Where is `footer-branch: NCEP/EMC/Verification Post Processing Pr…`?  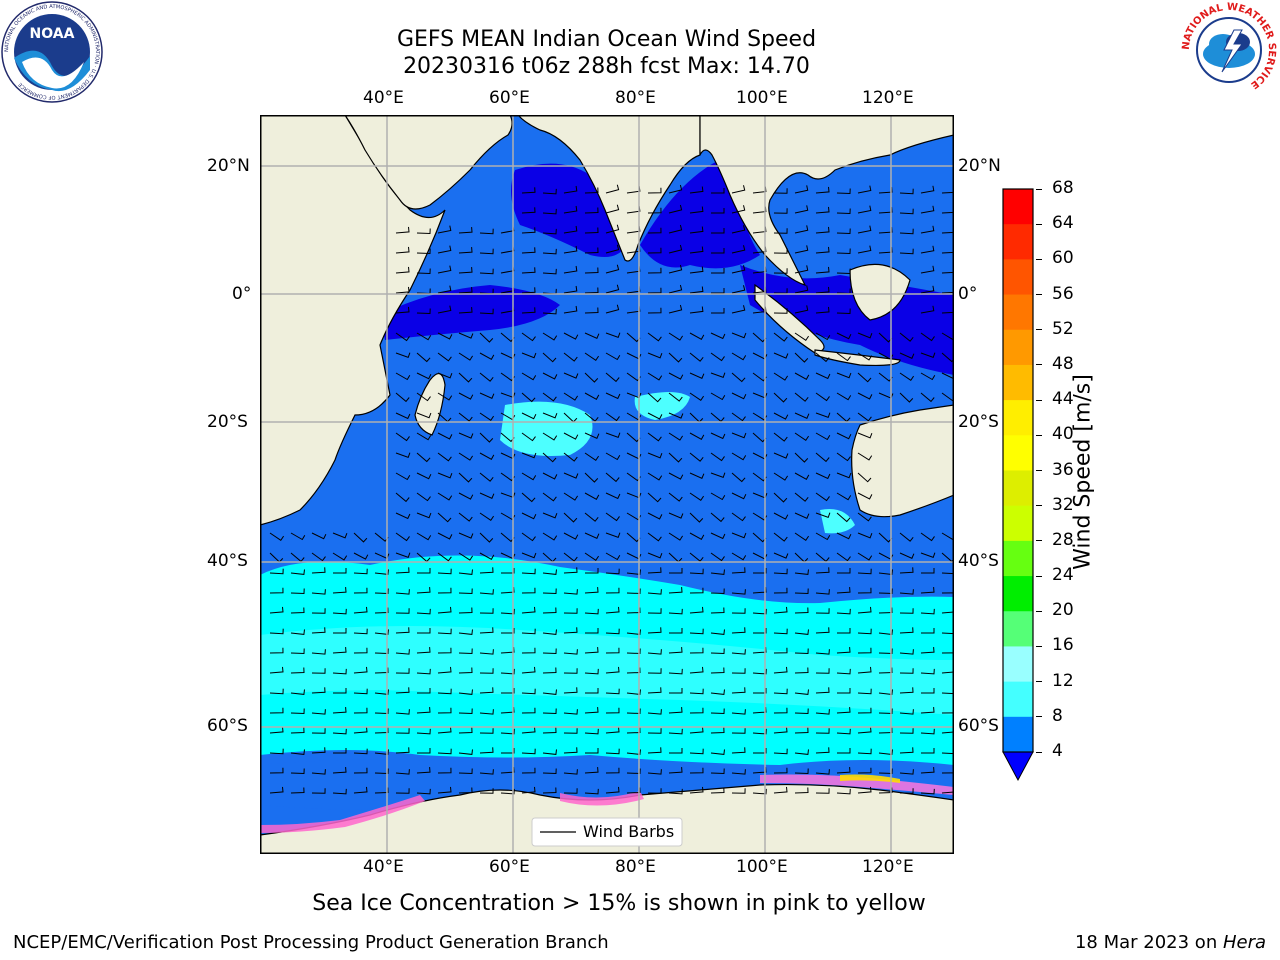 footer-branch: NCEP/EMC/Verification Post Processing Pr… is located at coordinates (311, 942).